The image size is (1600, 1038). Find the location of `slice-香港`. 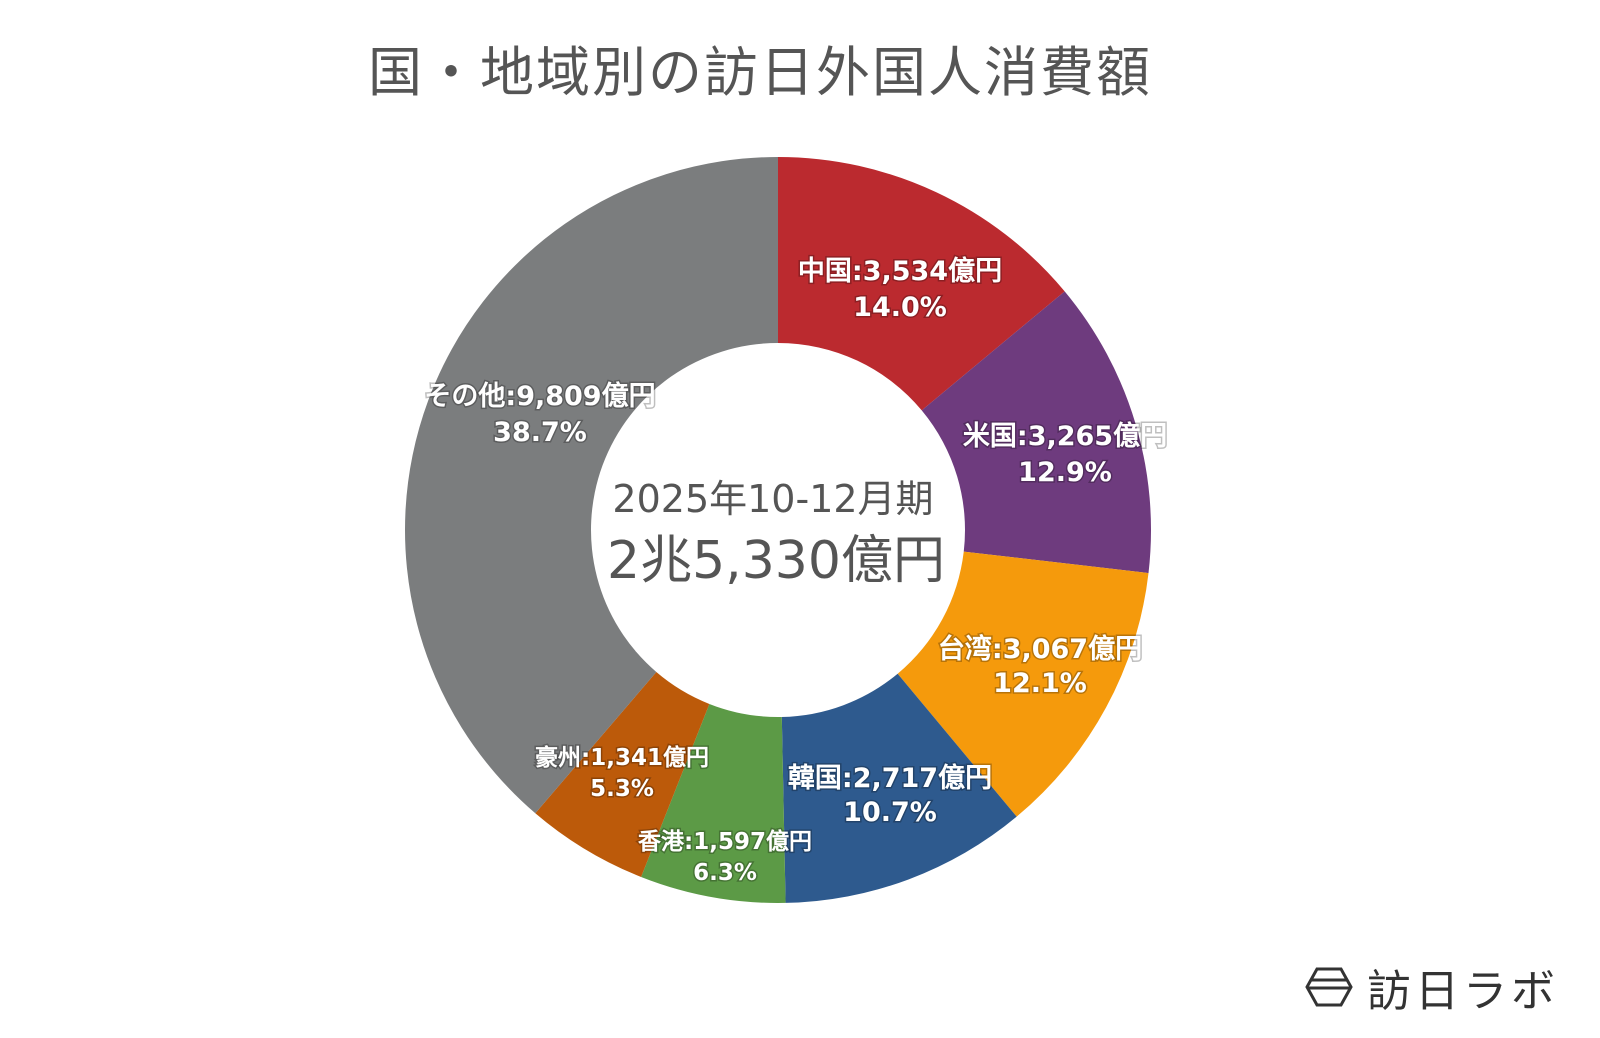

slice-香港 is located at coordinates (713, 803).